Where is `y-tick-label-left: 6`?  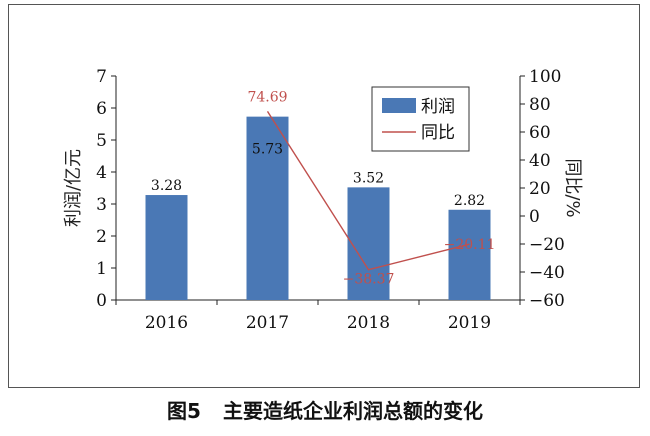 y-tick-label-left: 6 is located at coordinates (101, 109).